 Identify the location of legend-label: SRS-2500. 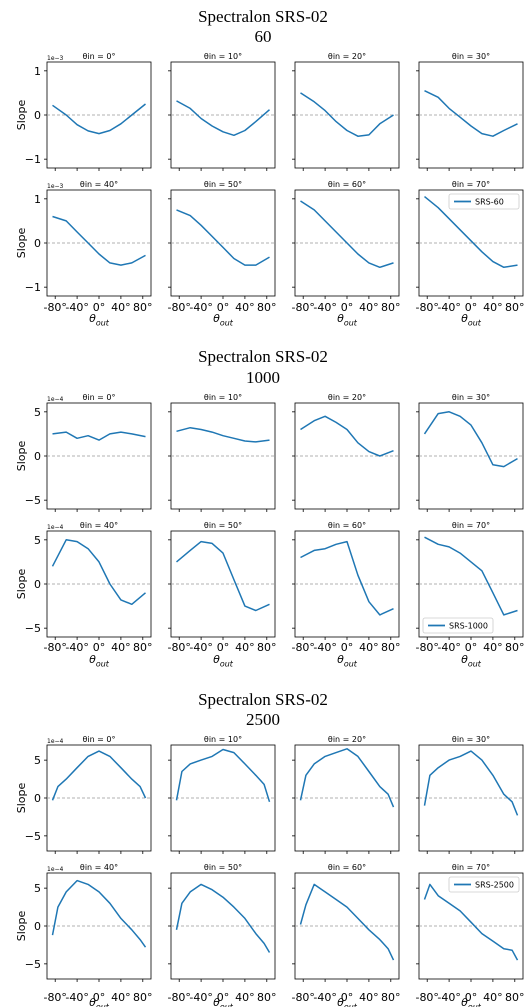
(494, 885).